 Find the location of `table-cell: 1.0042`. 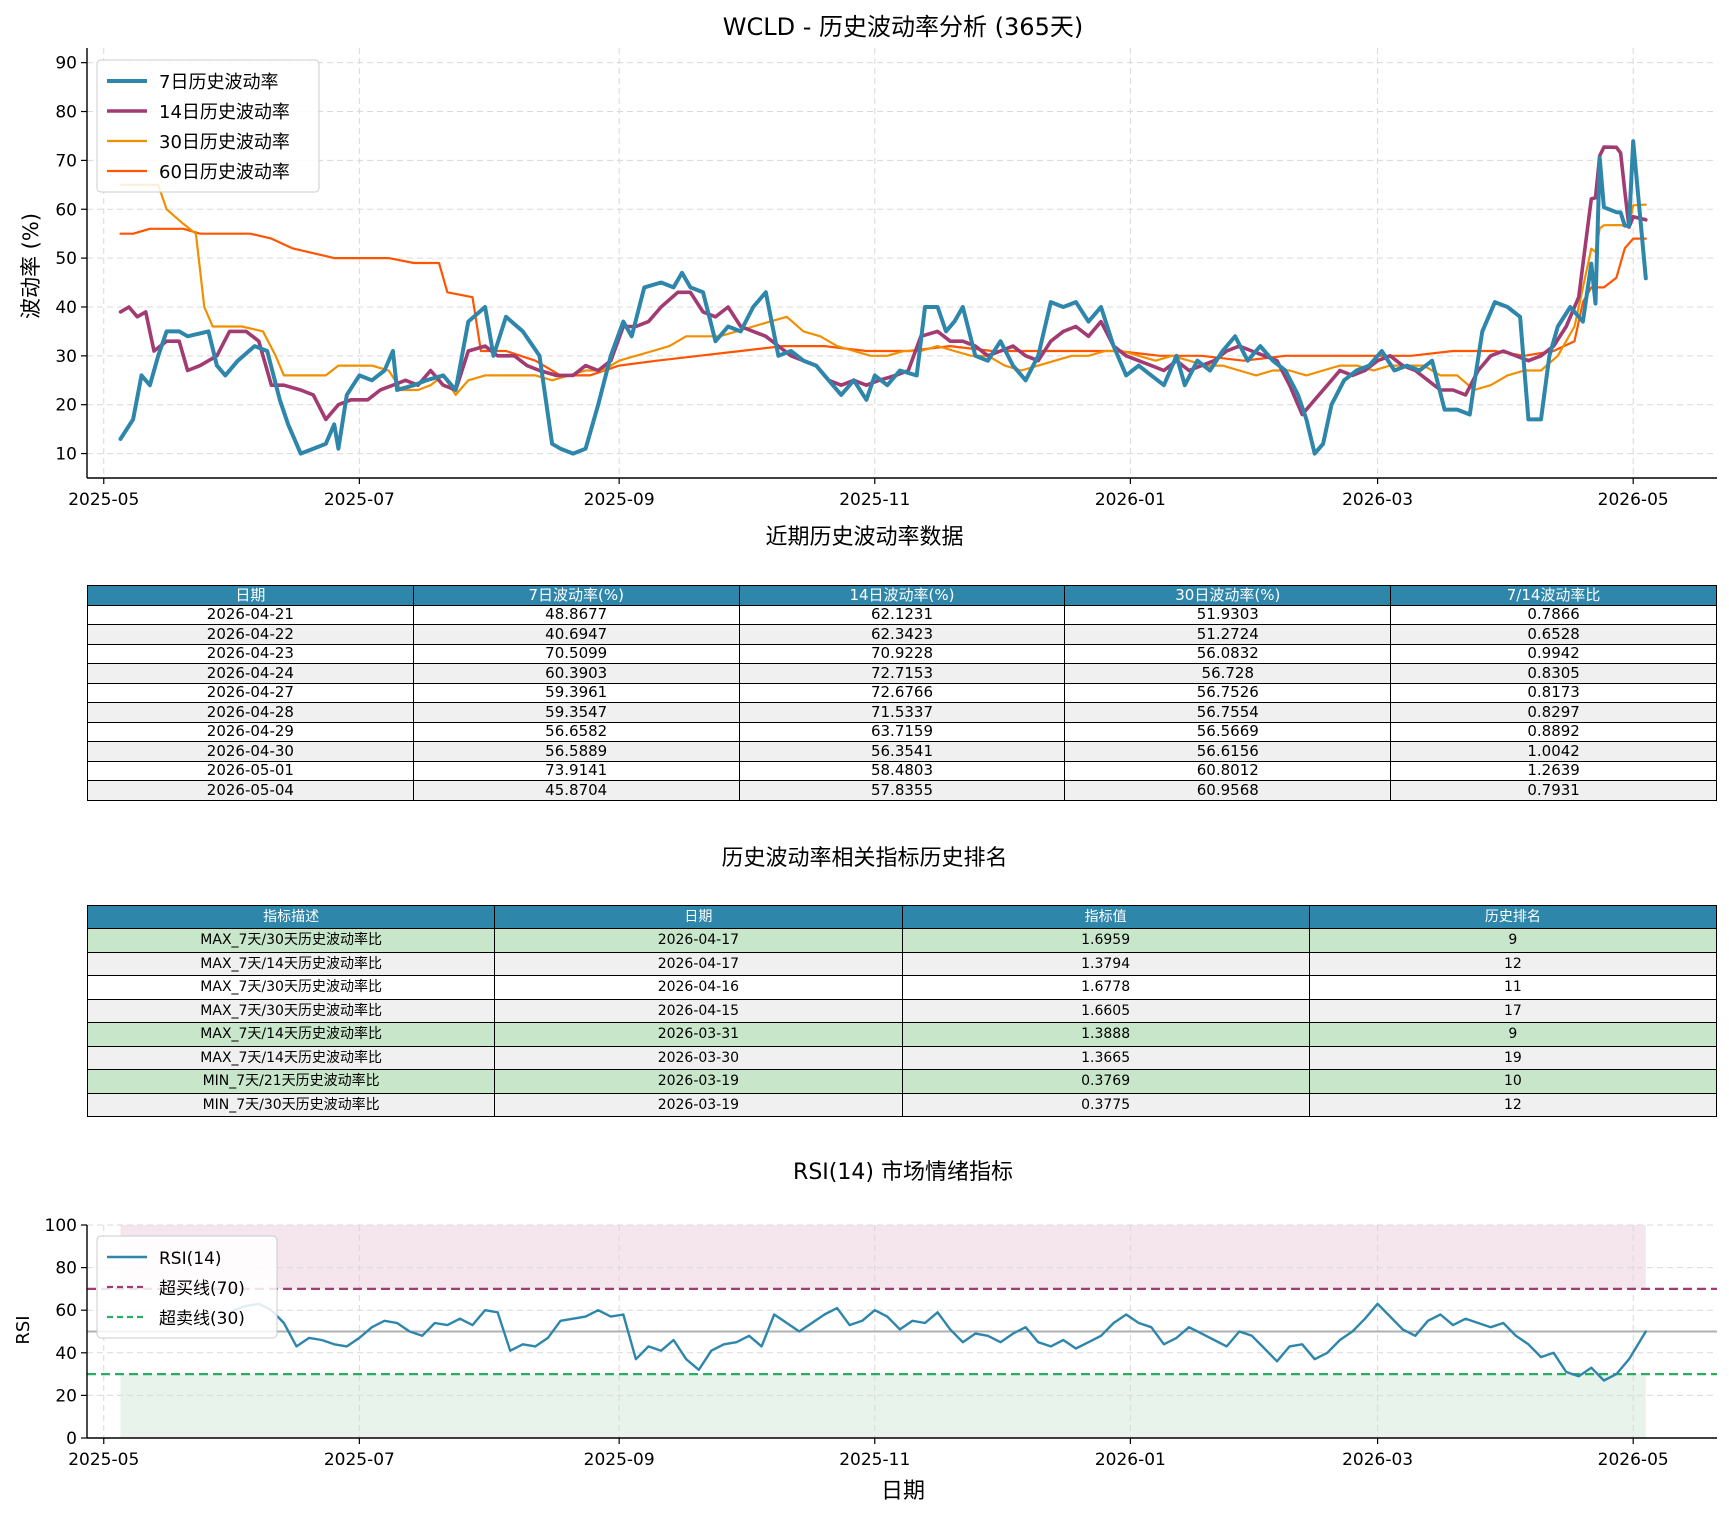

table-cell: 1.0042 is located at coordinates (1553, 751).